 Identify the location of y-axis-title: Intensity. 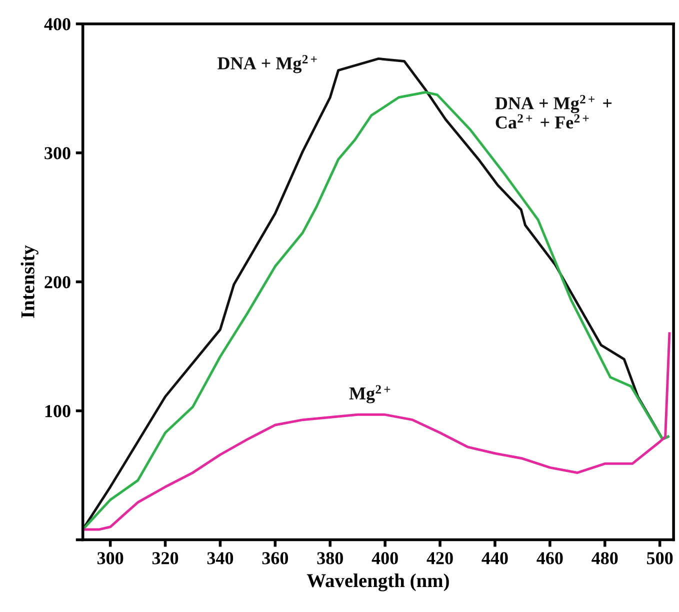
(29, 281).